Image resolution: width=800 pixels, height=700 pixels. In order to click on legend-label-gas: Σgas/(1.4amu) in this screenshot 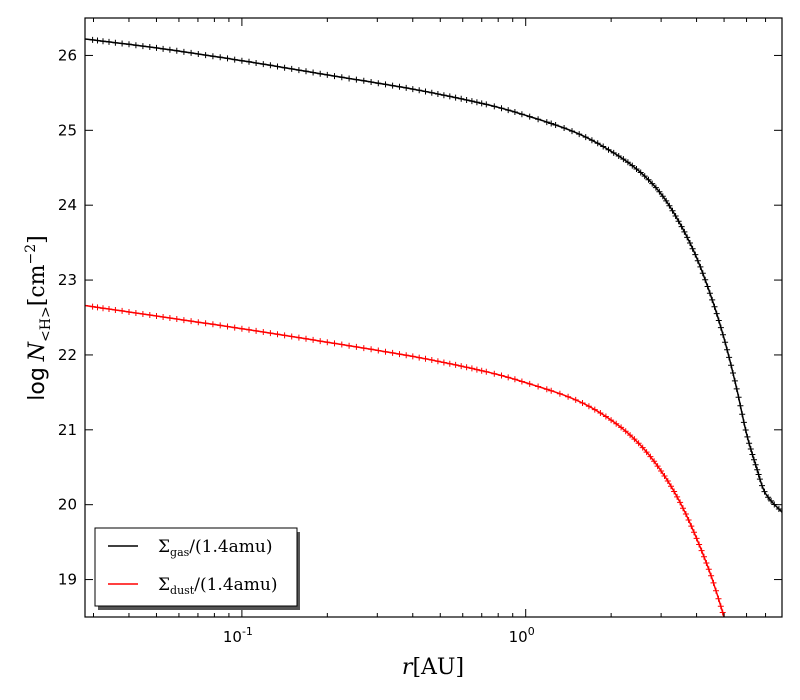, I will do `click(215, 548)`.